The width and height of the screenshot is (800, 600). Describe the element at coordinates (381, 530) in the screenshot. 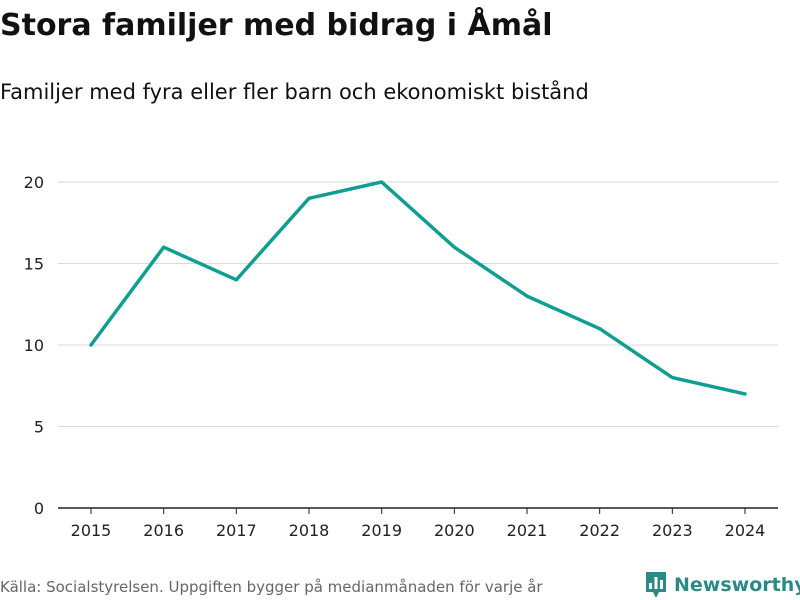

I see `x-tick-label: 2019` at that location.